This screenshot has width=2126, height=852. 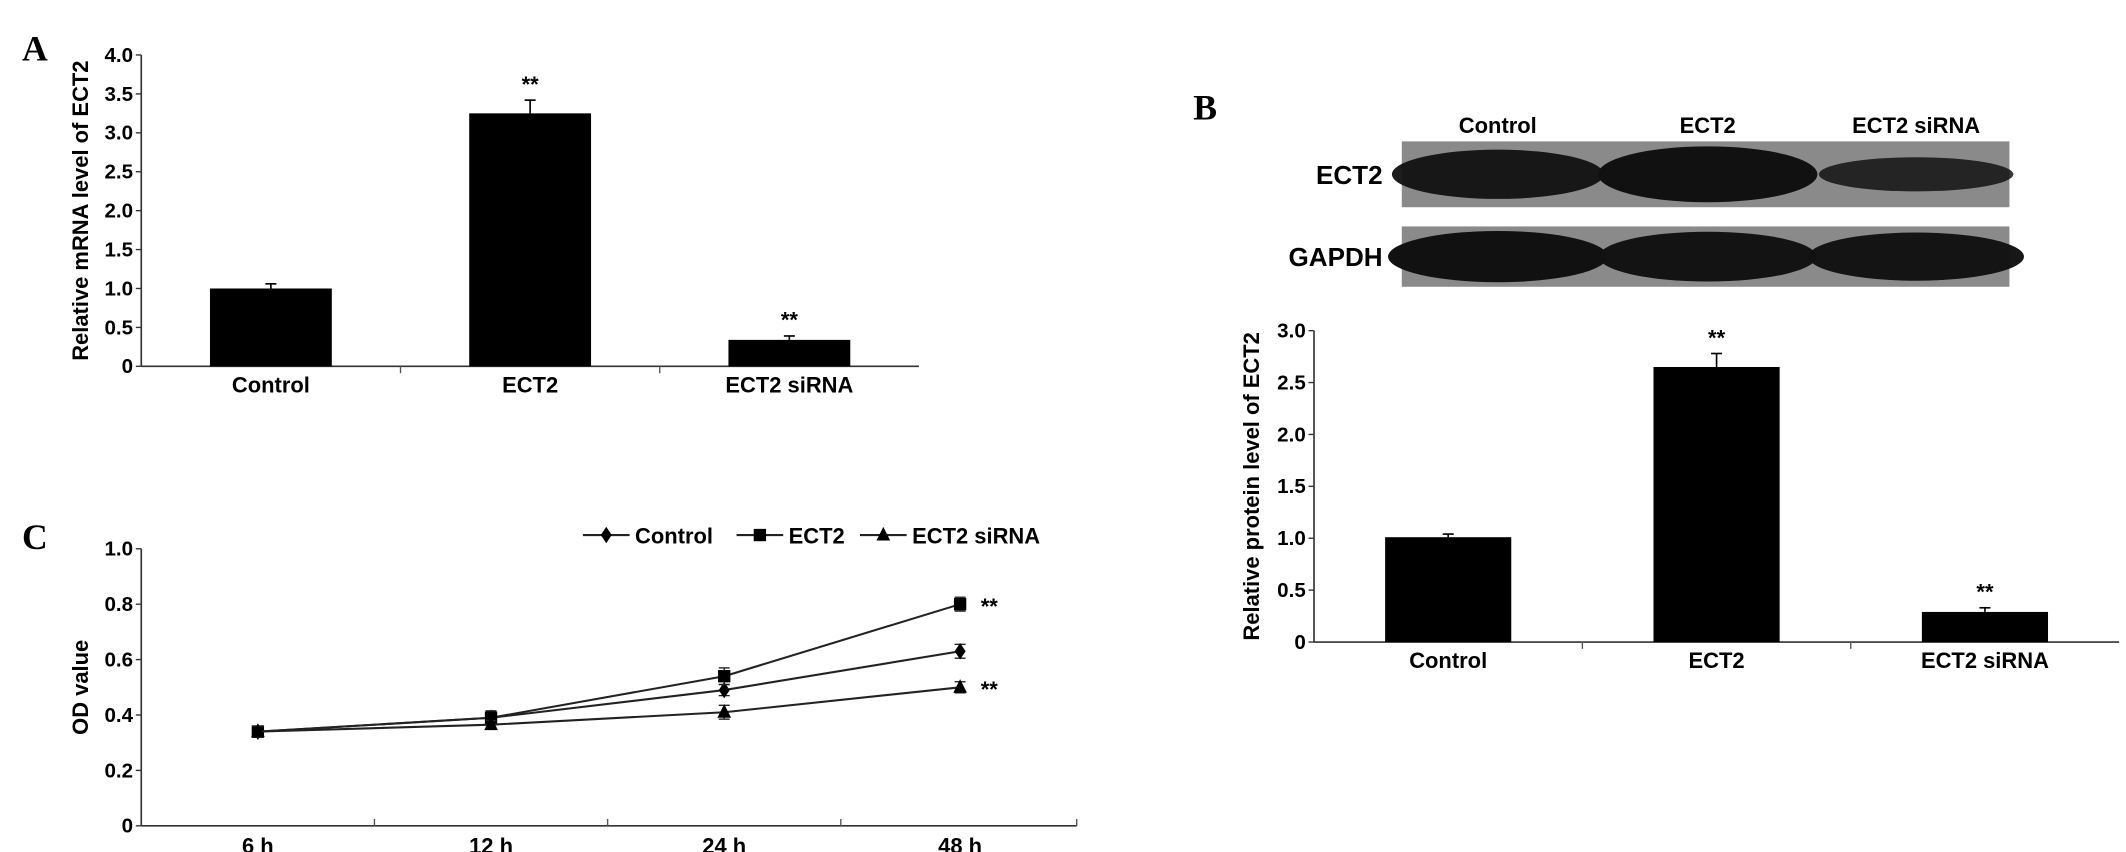 I want to click on series-ect2-sirna: **, so click(x=625, y=707).